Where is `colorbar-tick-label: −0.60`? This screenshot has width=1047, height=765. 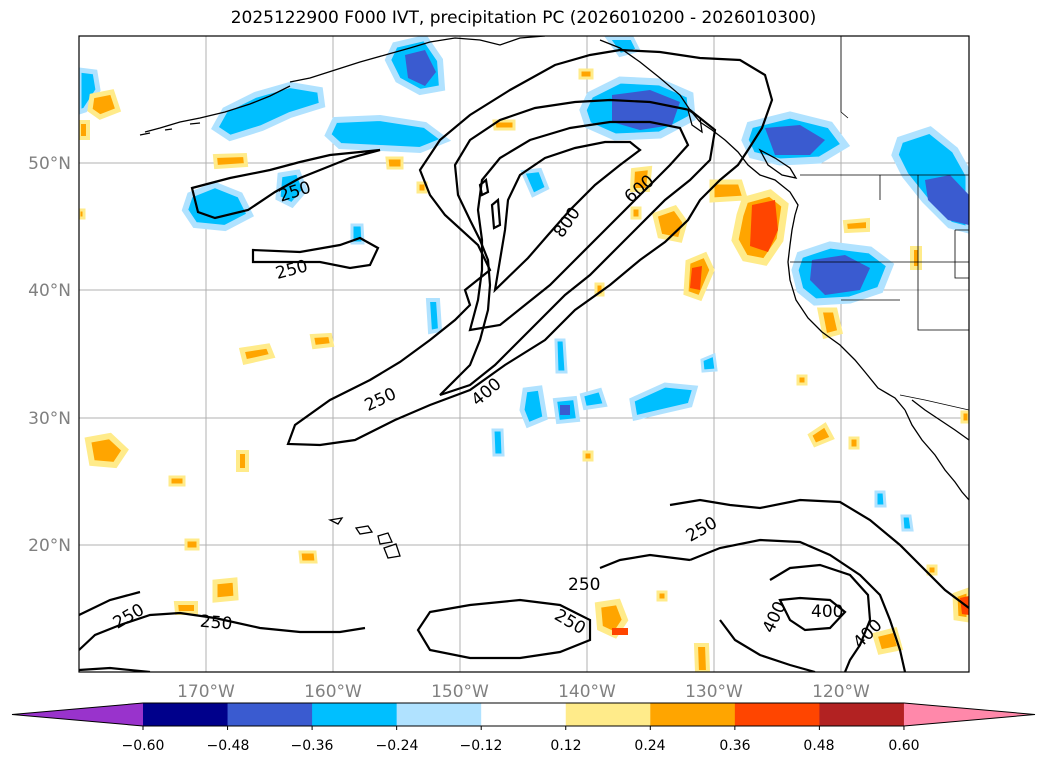
colorbar-tick-label: −0.60 is located at coordinates (143, 746).